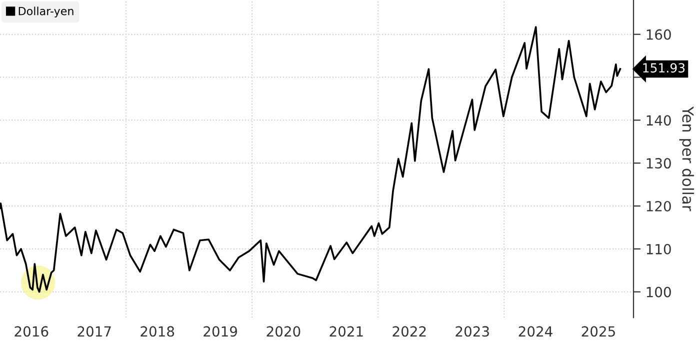 The width and height of the screenshot is (700, 349). I want to click on y-tick-label: 130, so click(658, 163).